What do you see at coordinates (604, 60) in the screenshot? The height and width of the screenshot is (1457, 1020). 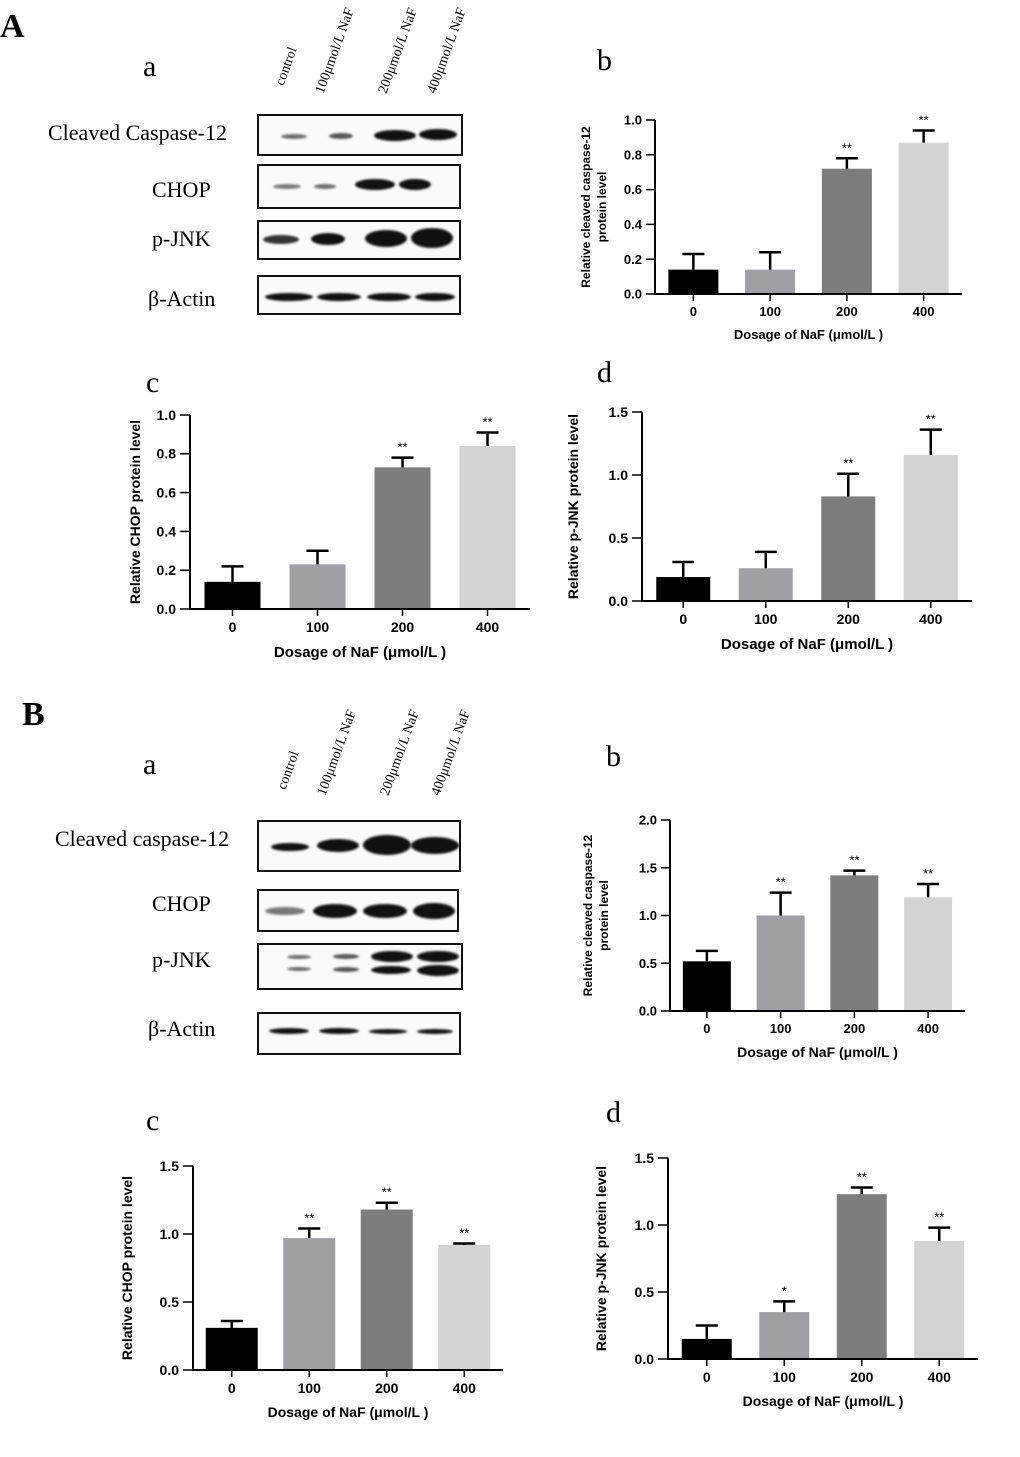 I see `chart-a-b-letter: b` at bounding box center [604, 60].